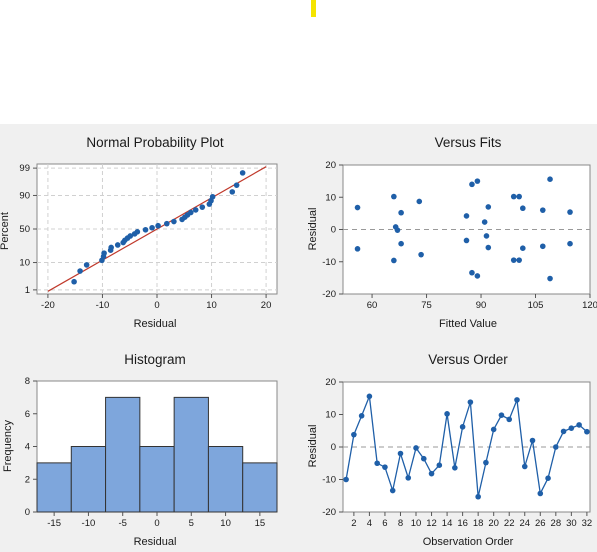  I want to click on order-y-tick-label: -20, so click(329, 512).